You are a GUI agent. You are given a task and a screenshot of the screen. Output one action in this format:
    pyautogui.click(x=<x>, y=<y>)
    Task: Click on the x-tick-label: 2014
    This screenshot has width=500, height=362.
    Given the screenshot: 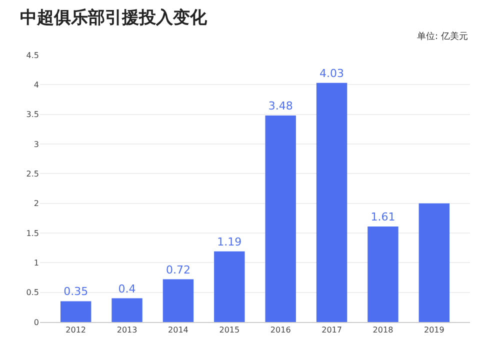 What is the action you would take?
    pyautogui.click(x=178, y=330)
    